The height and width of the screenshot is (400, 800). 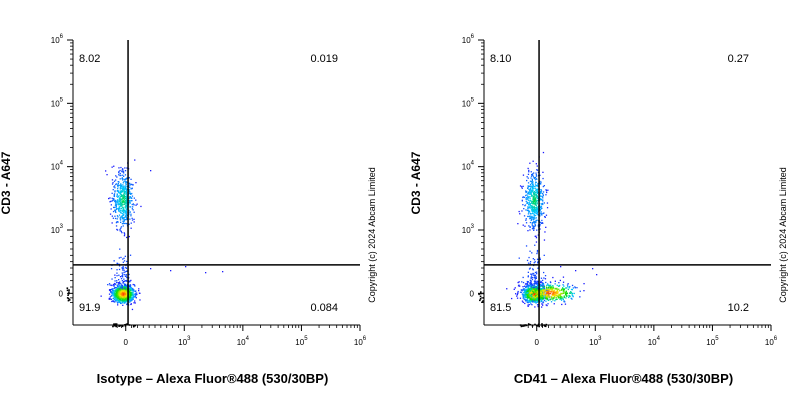 What do you see at coordinates (184, 341) in the screenshot?
I see `x-tick-label: 103` at bounding box center [184, 341].